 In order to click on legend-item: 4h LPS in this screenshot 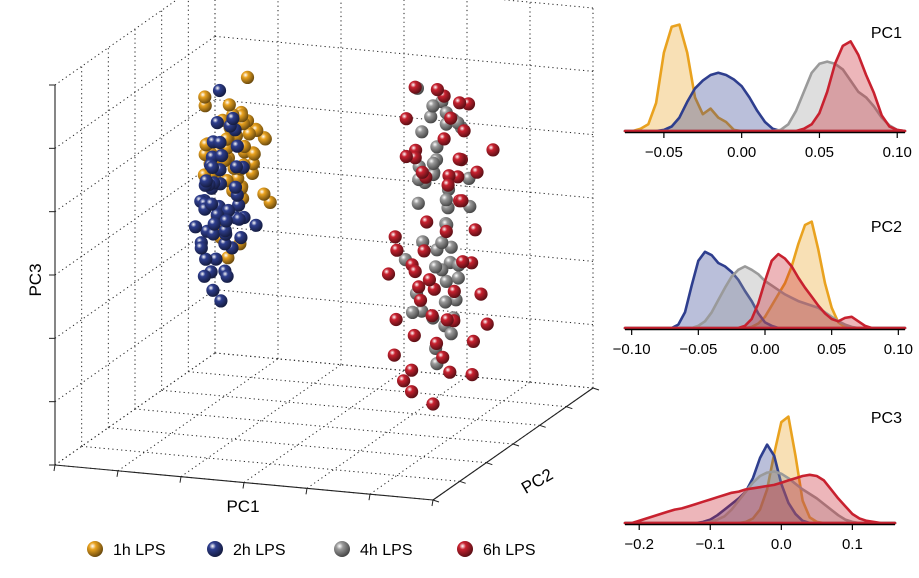, I will do `click(373, 550)`.